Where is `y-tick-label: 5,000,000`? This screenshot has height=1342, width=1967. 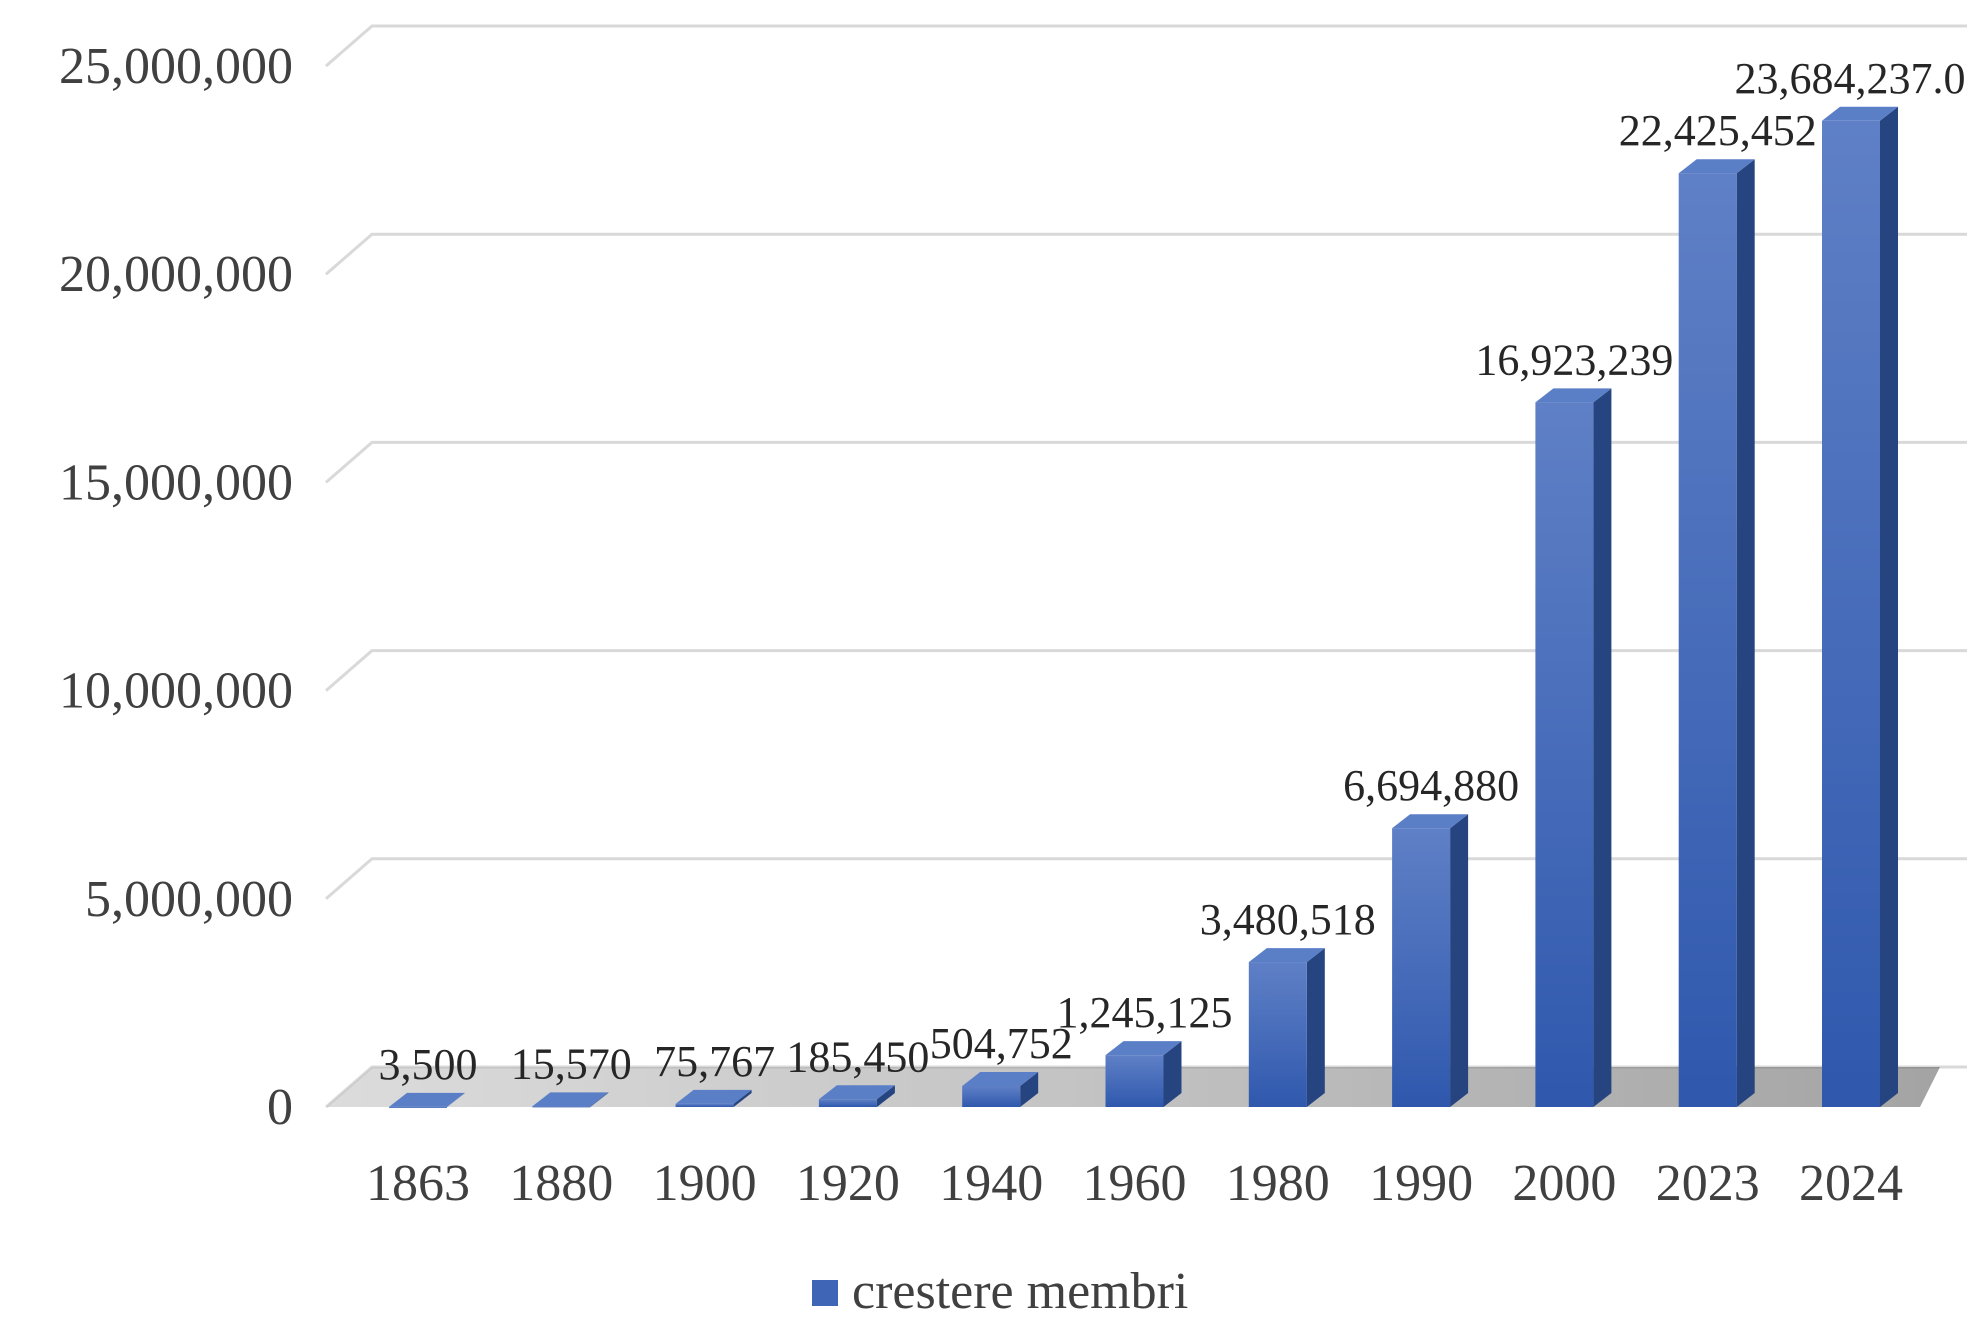
y-tick-label: 5,000,000 is located at coordinates (189, 899).